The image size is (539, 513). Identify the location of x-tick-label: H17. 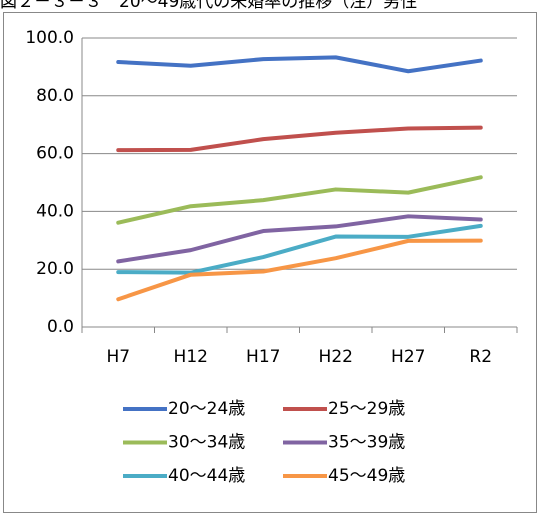
(263, 357).